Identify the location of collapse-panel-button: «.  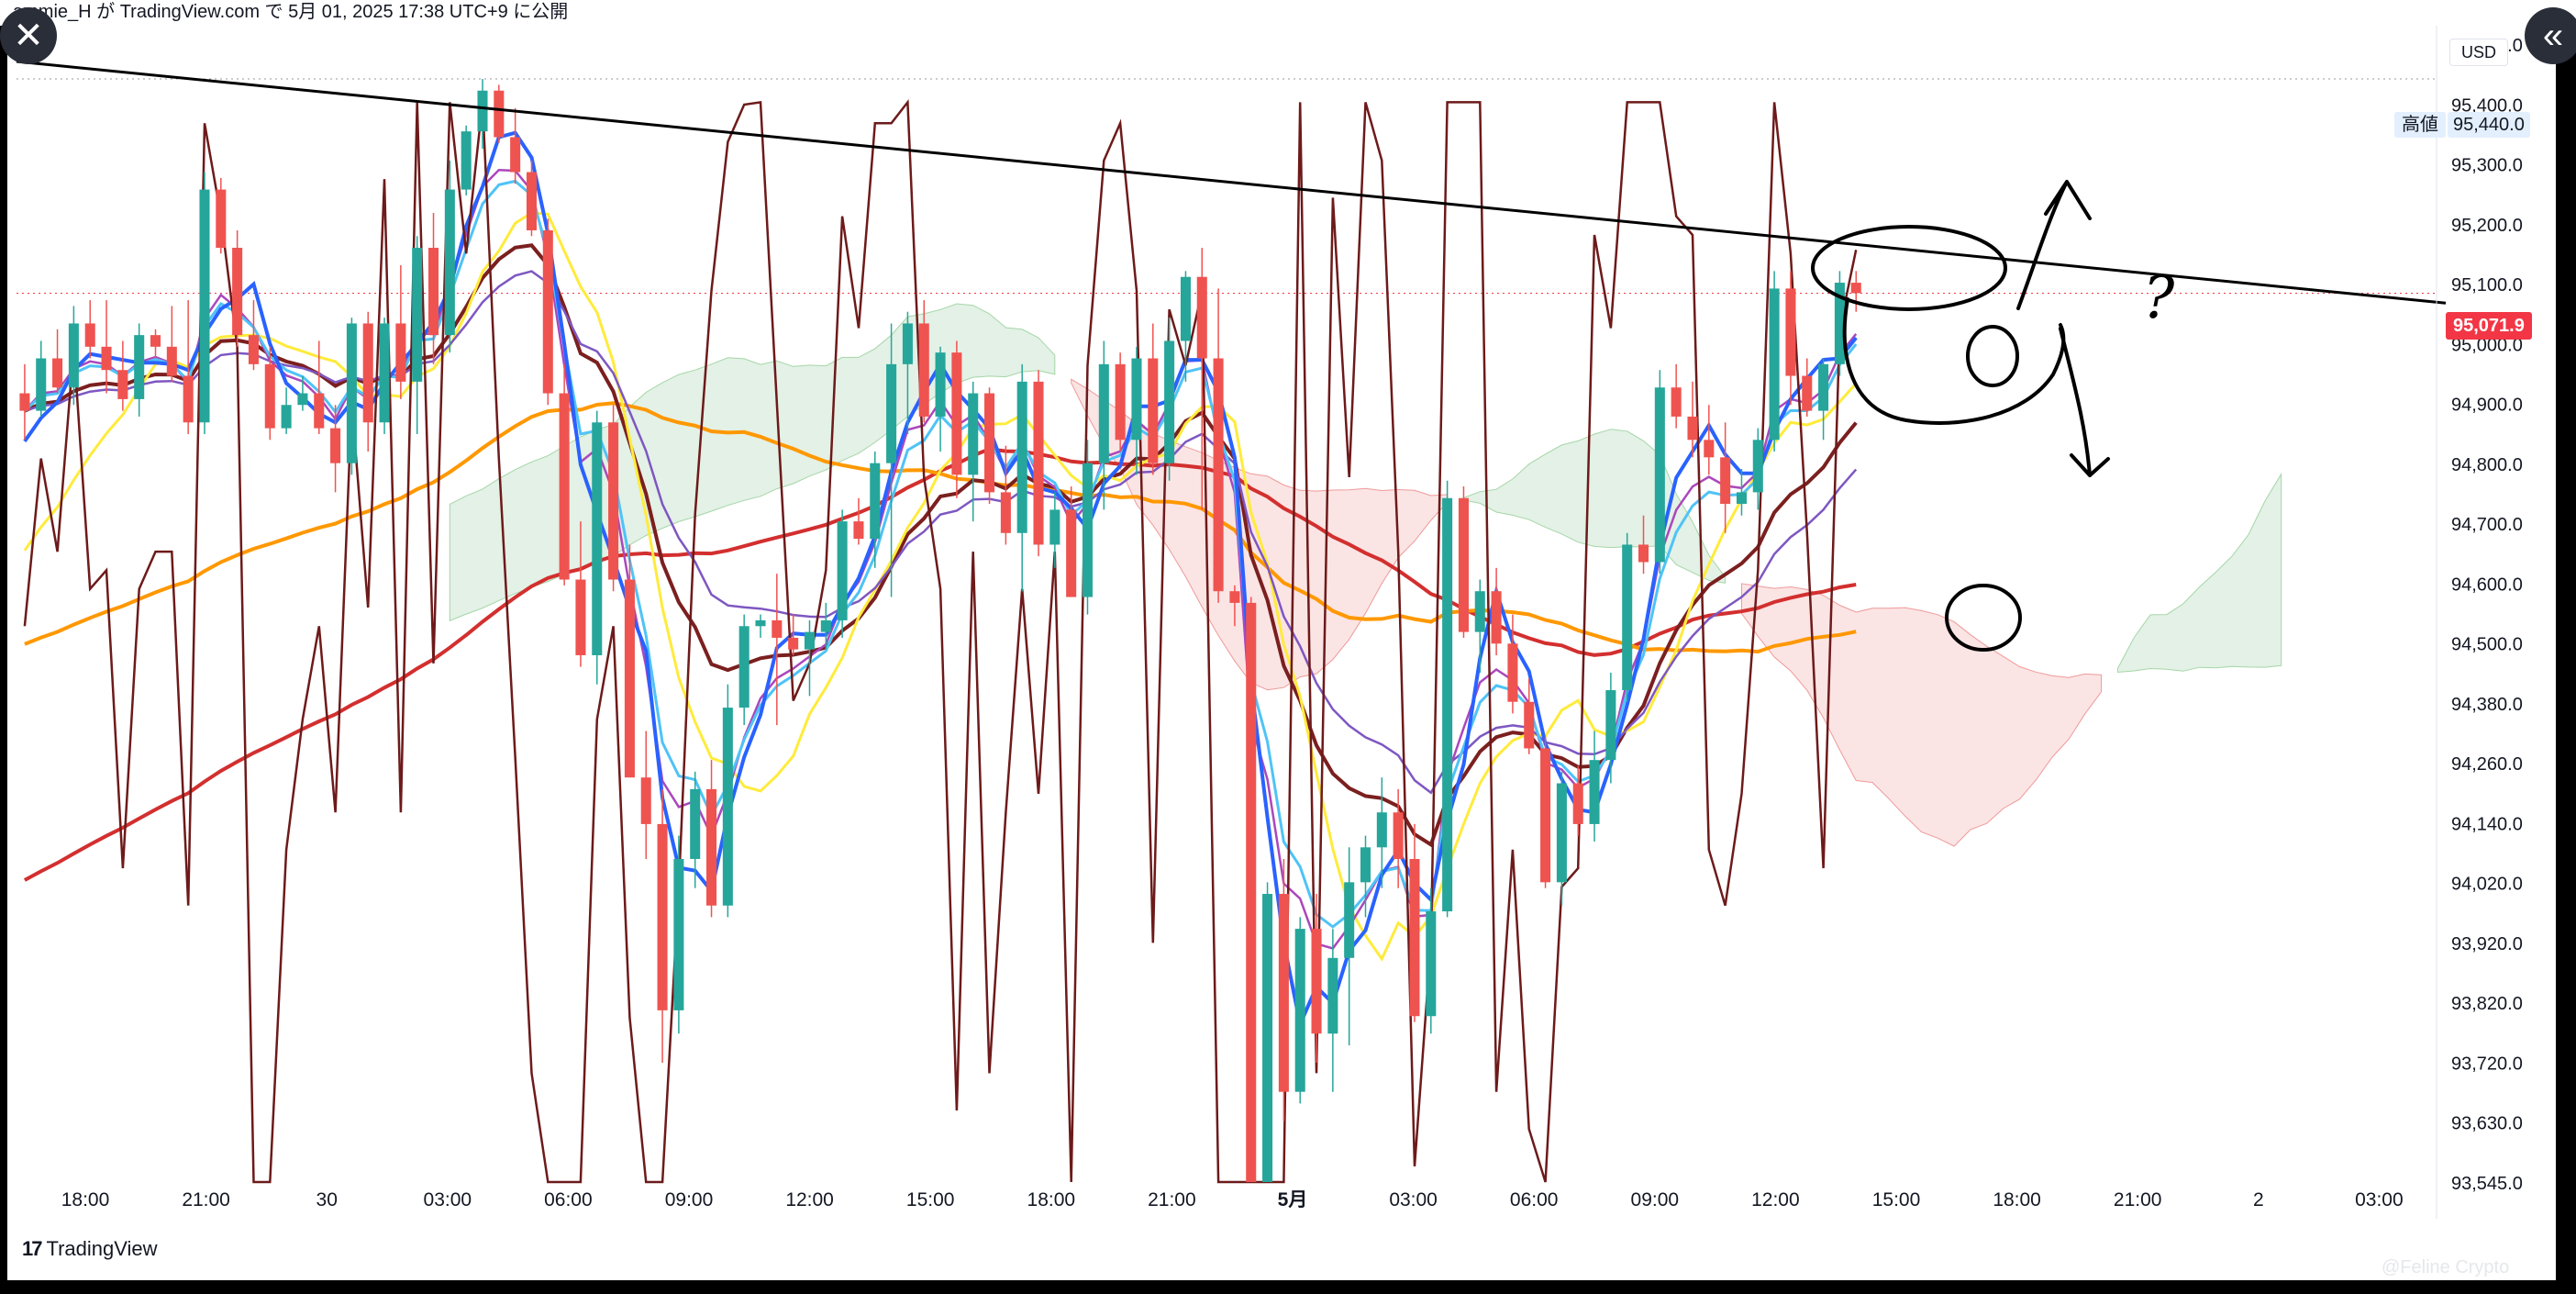
(2550, 35).